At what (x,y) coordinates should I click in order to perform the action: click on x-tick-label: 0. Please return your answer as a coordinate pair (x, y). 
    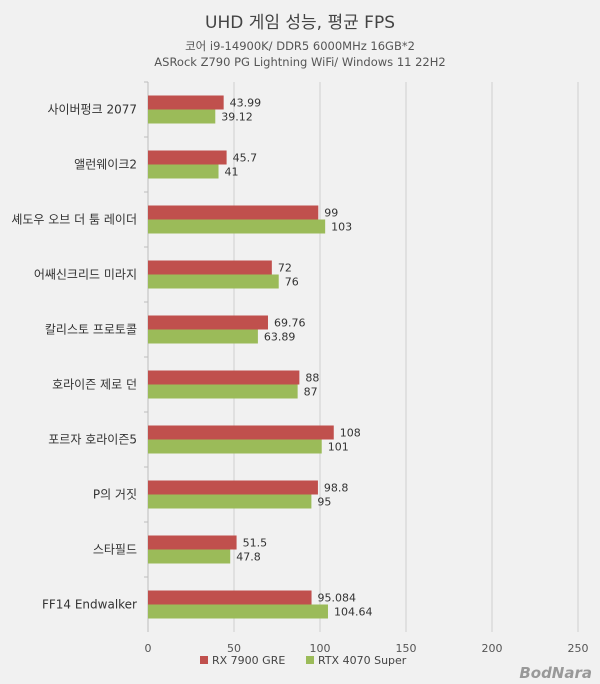
    Looking at the image, I should click on (148, 648).